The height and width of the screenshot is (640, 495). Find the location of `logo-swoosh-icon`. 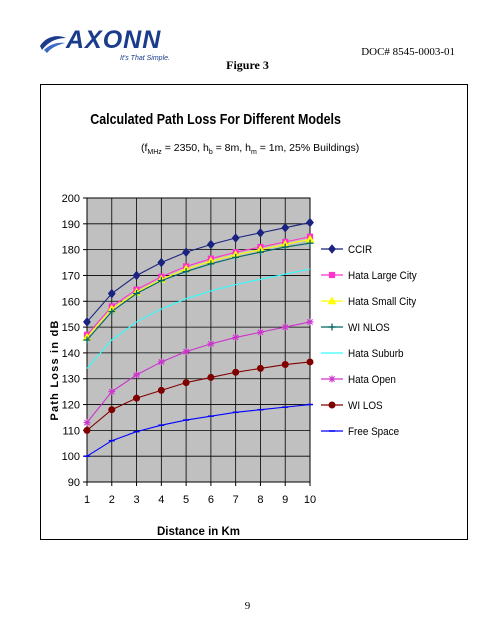

logo-swoosh-icon is located at coordinates (53, 44).